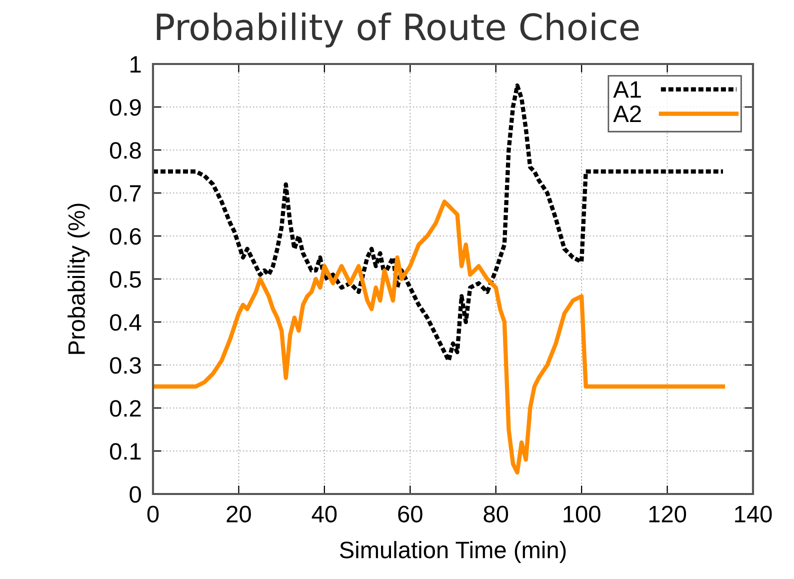 The image size is (794, 579). I want to click on y-tick-label: 0.1, so click(125, 451).